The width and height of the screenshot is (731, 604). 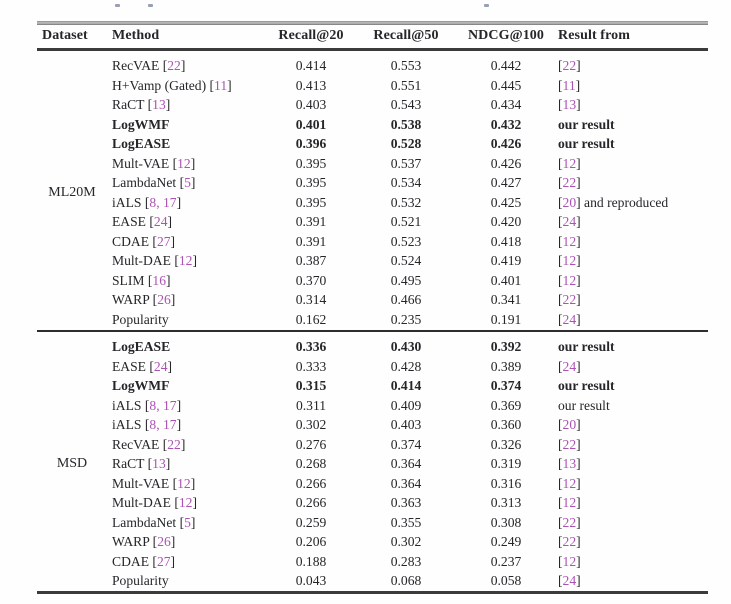 What do you see at coordinates (506, 36) in the screenshot?
I see `header-ndcg100: NDCG@100` at bounding box center [506, 36].